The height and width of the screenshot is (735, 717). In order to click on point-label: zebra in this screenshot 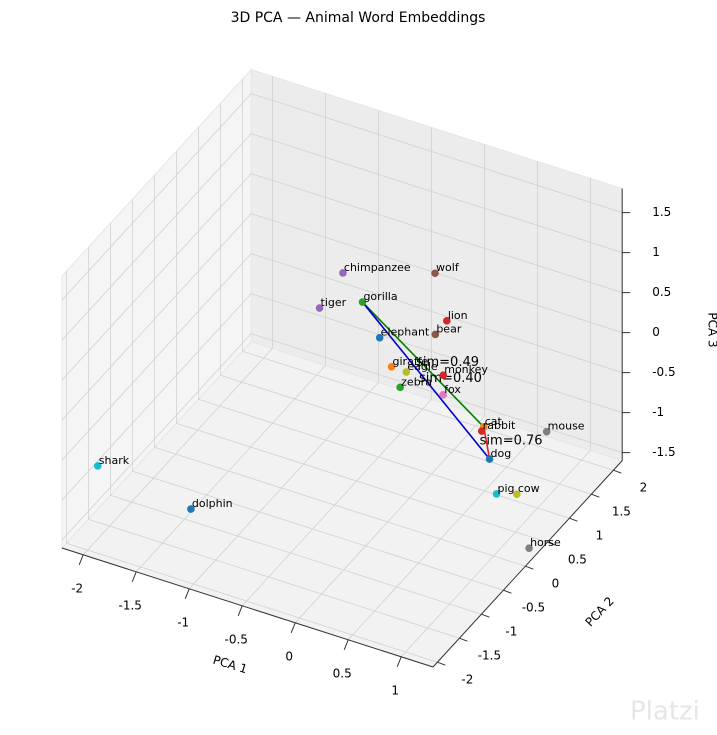, I will do `click(416, 381)`.